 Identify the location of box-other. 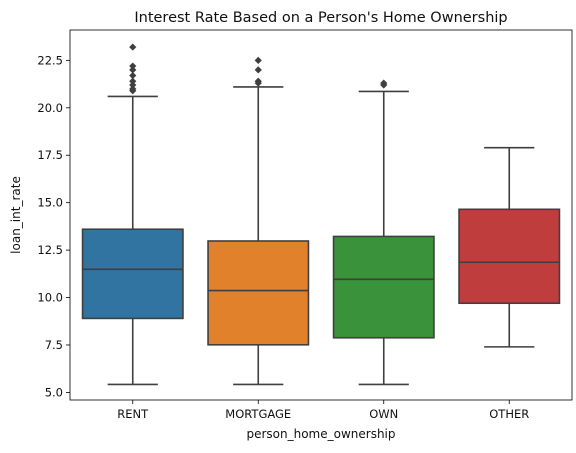
(509, 256).